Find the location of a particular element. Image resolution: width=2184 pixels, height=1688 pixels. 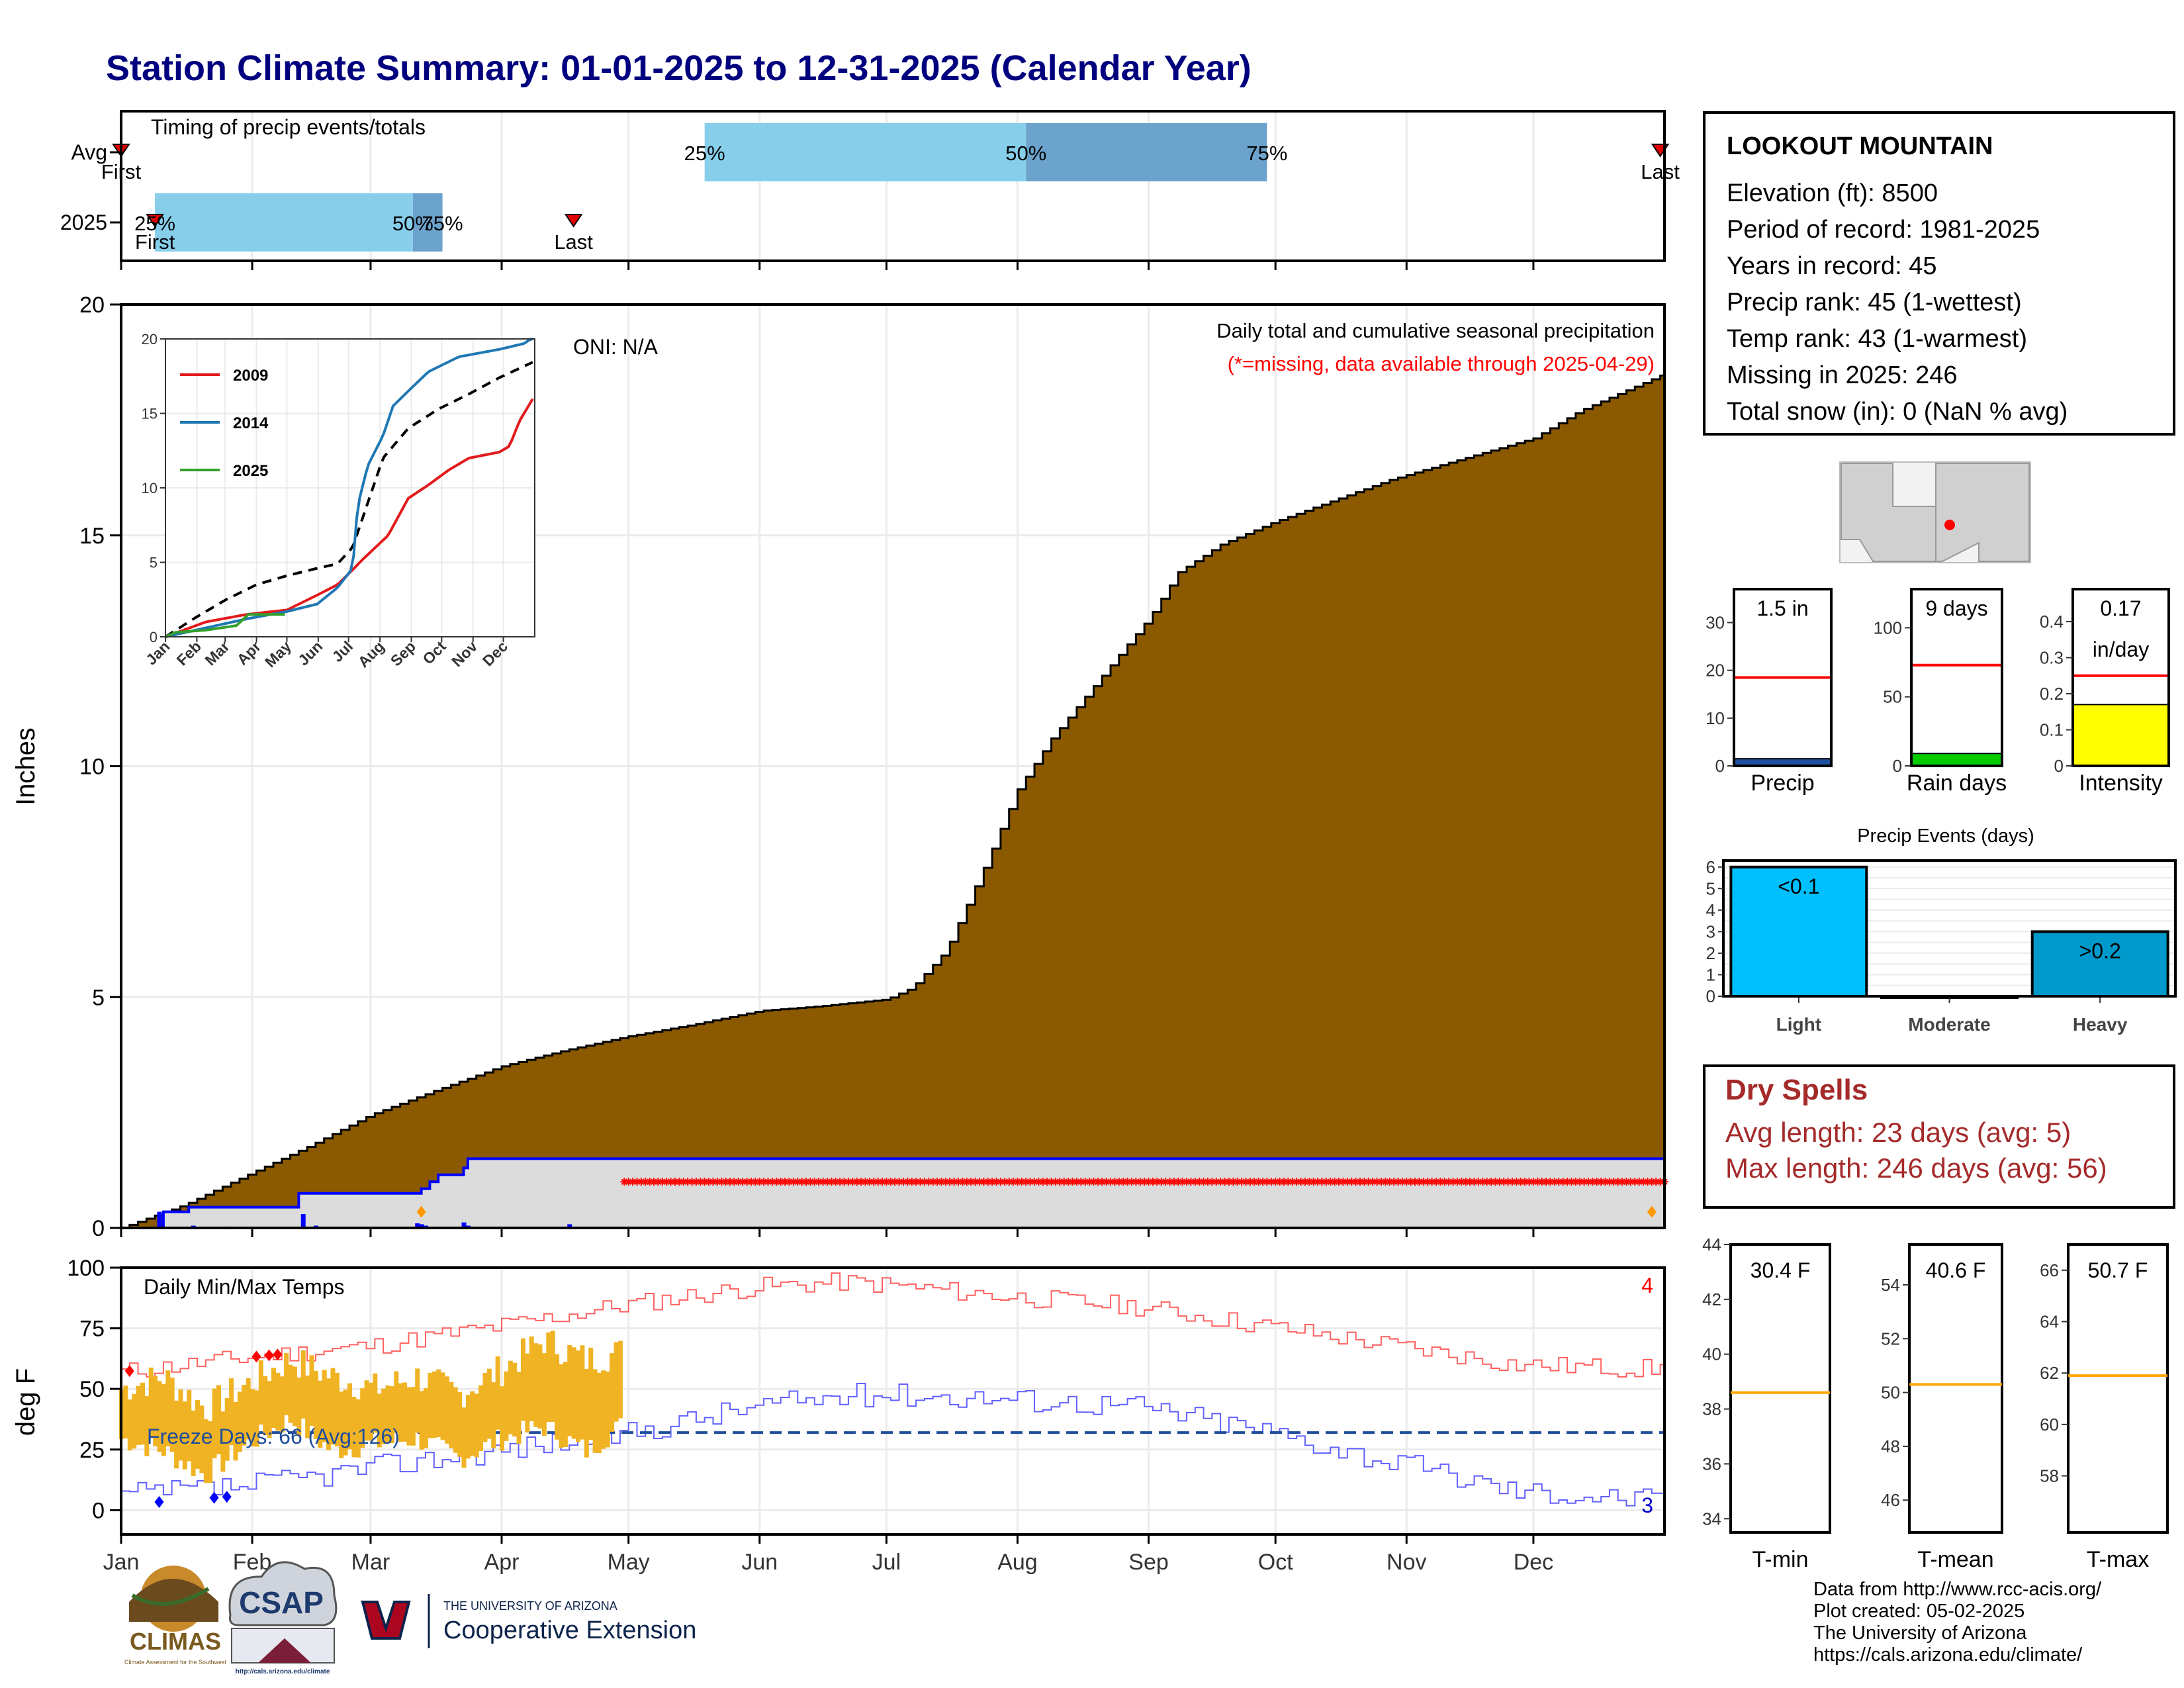

temp-summary-value-label: 30.4 F is located at coordinates (1781, 1270).